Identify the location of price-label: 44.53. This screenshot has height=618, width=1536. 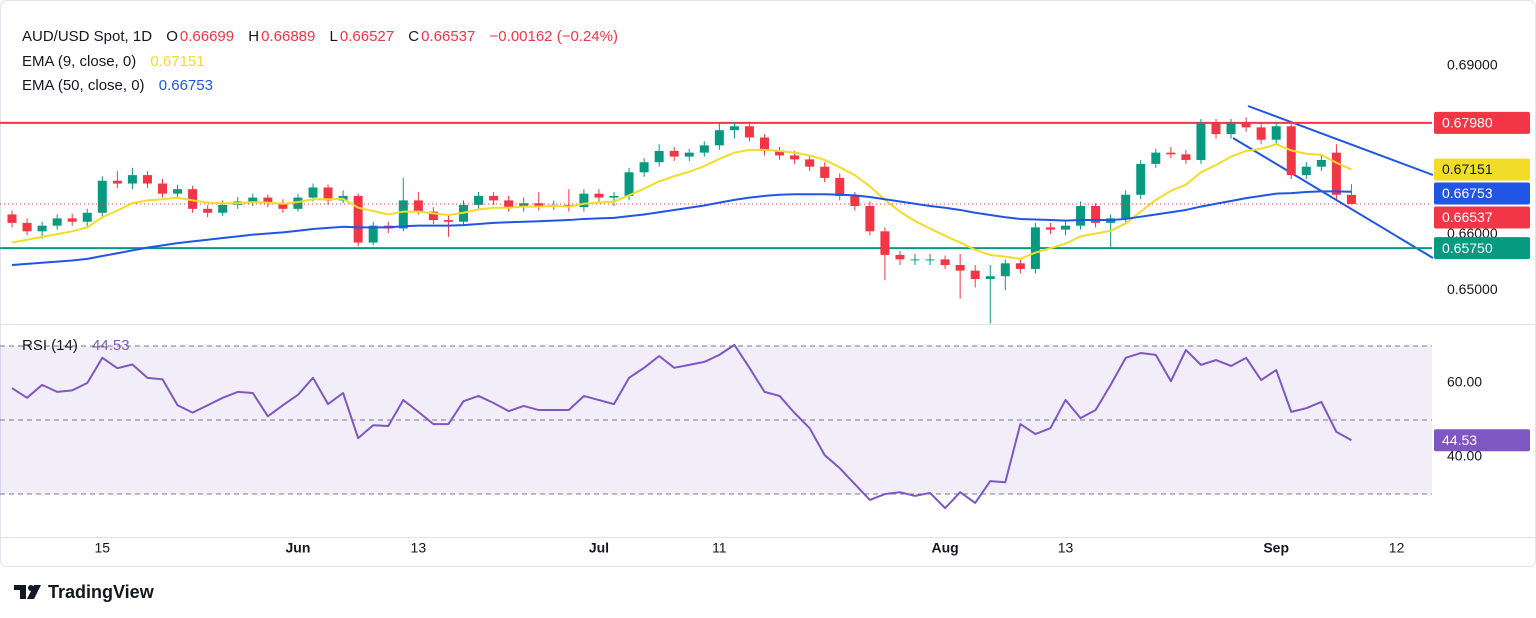
(1459, 440).